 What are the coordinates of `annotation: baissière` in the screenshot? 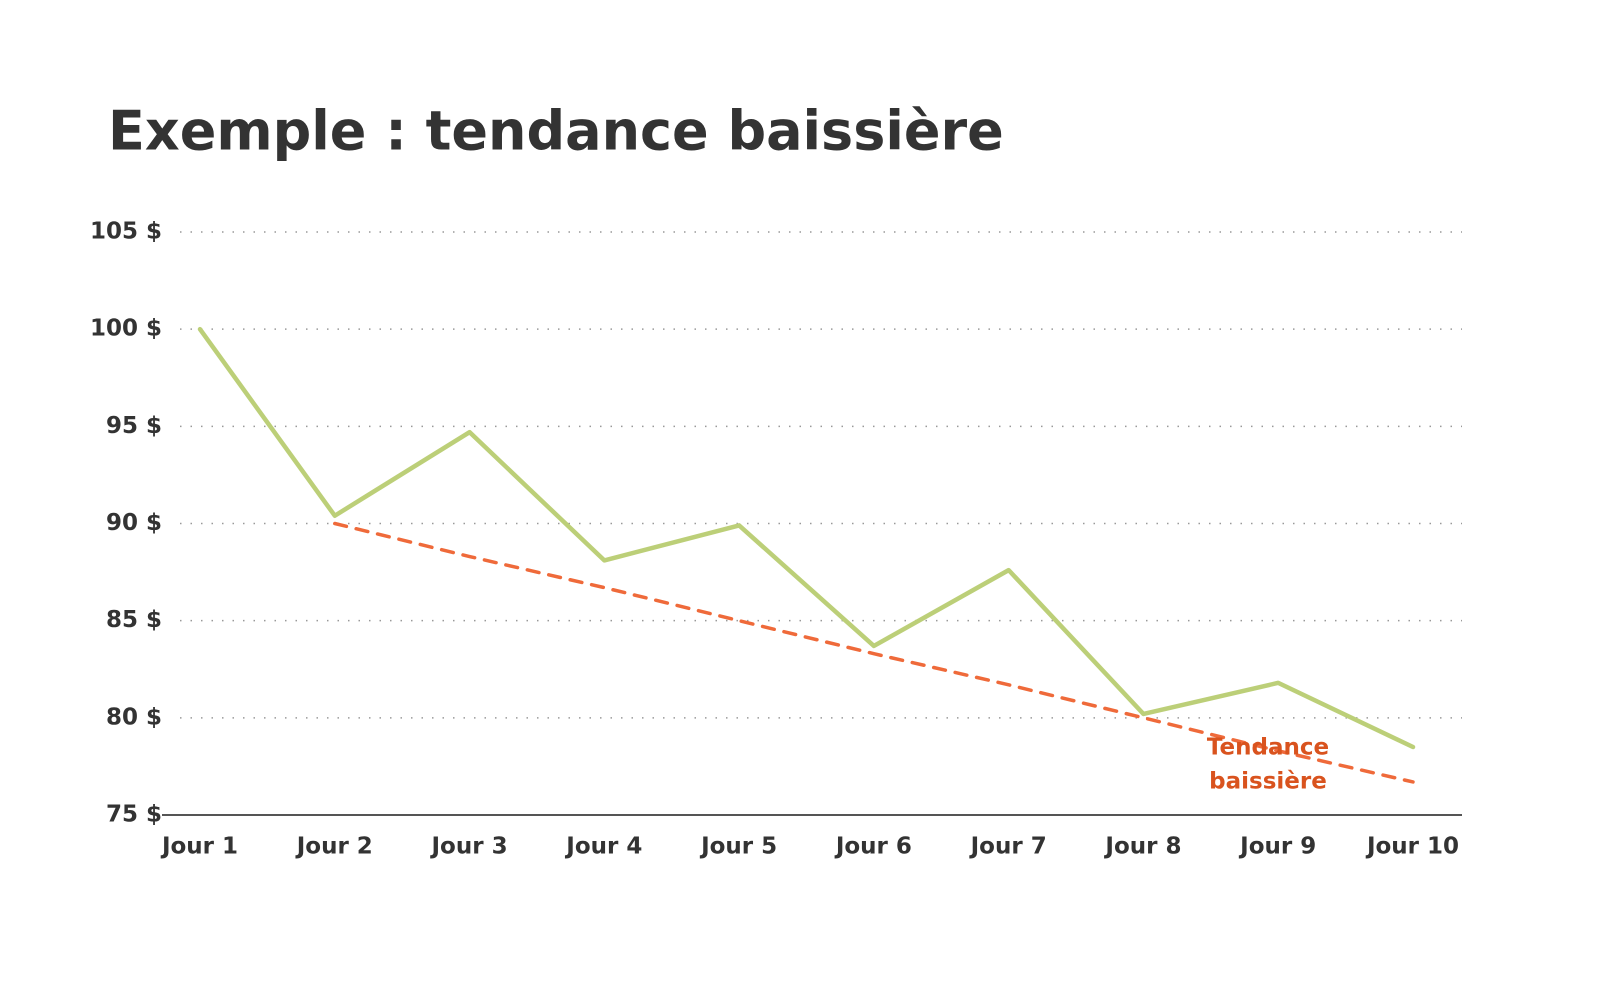 It's located at (1268, 782).